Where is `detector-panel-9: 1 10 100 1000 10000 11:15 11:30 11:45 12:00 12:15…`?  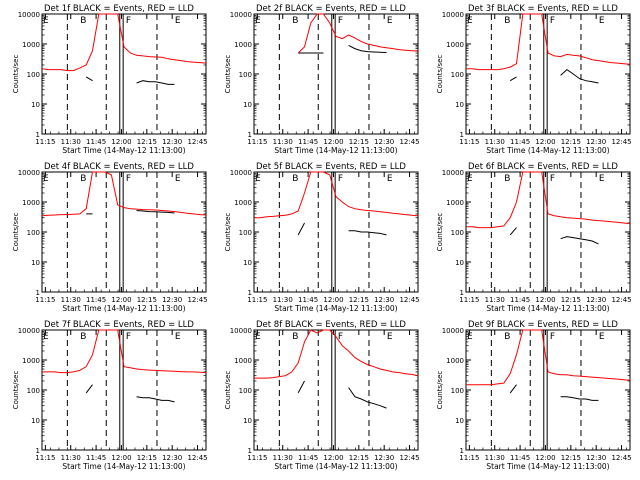 detector-panel-9: 1 10 100 1000 10000 11:15 11:30 11:45 12:00 12:15… is located at coordinates (534, 395).